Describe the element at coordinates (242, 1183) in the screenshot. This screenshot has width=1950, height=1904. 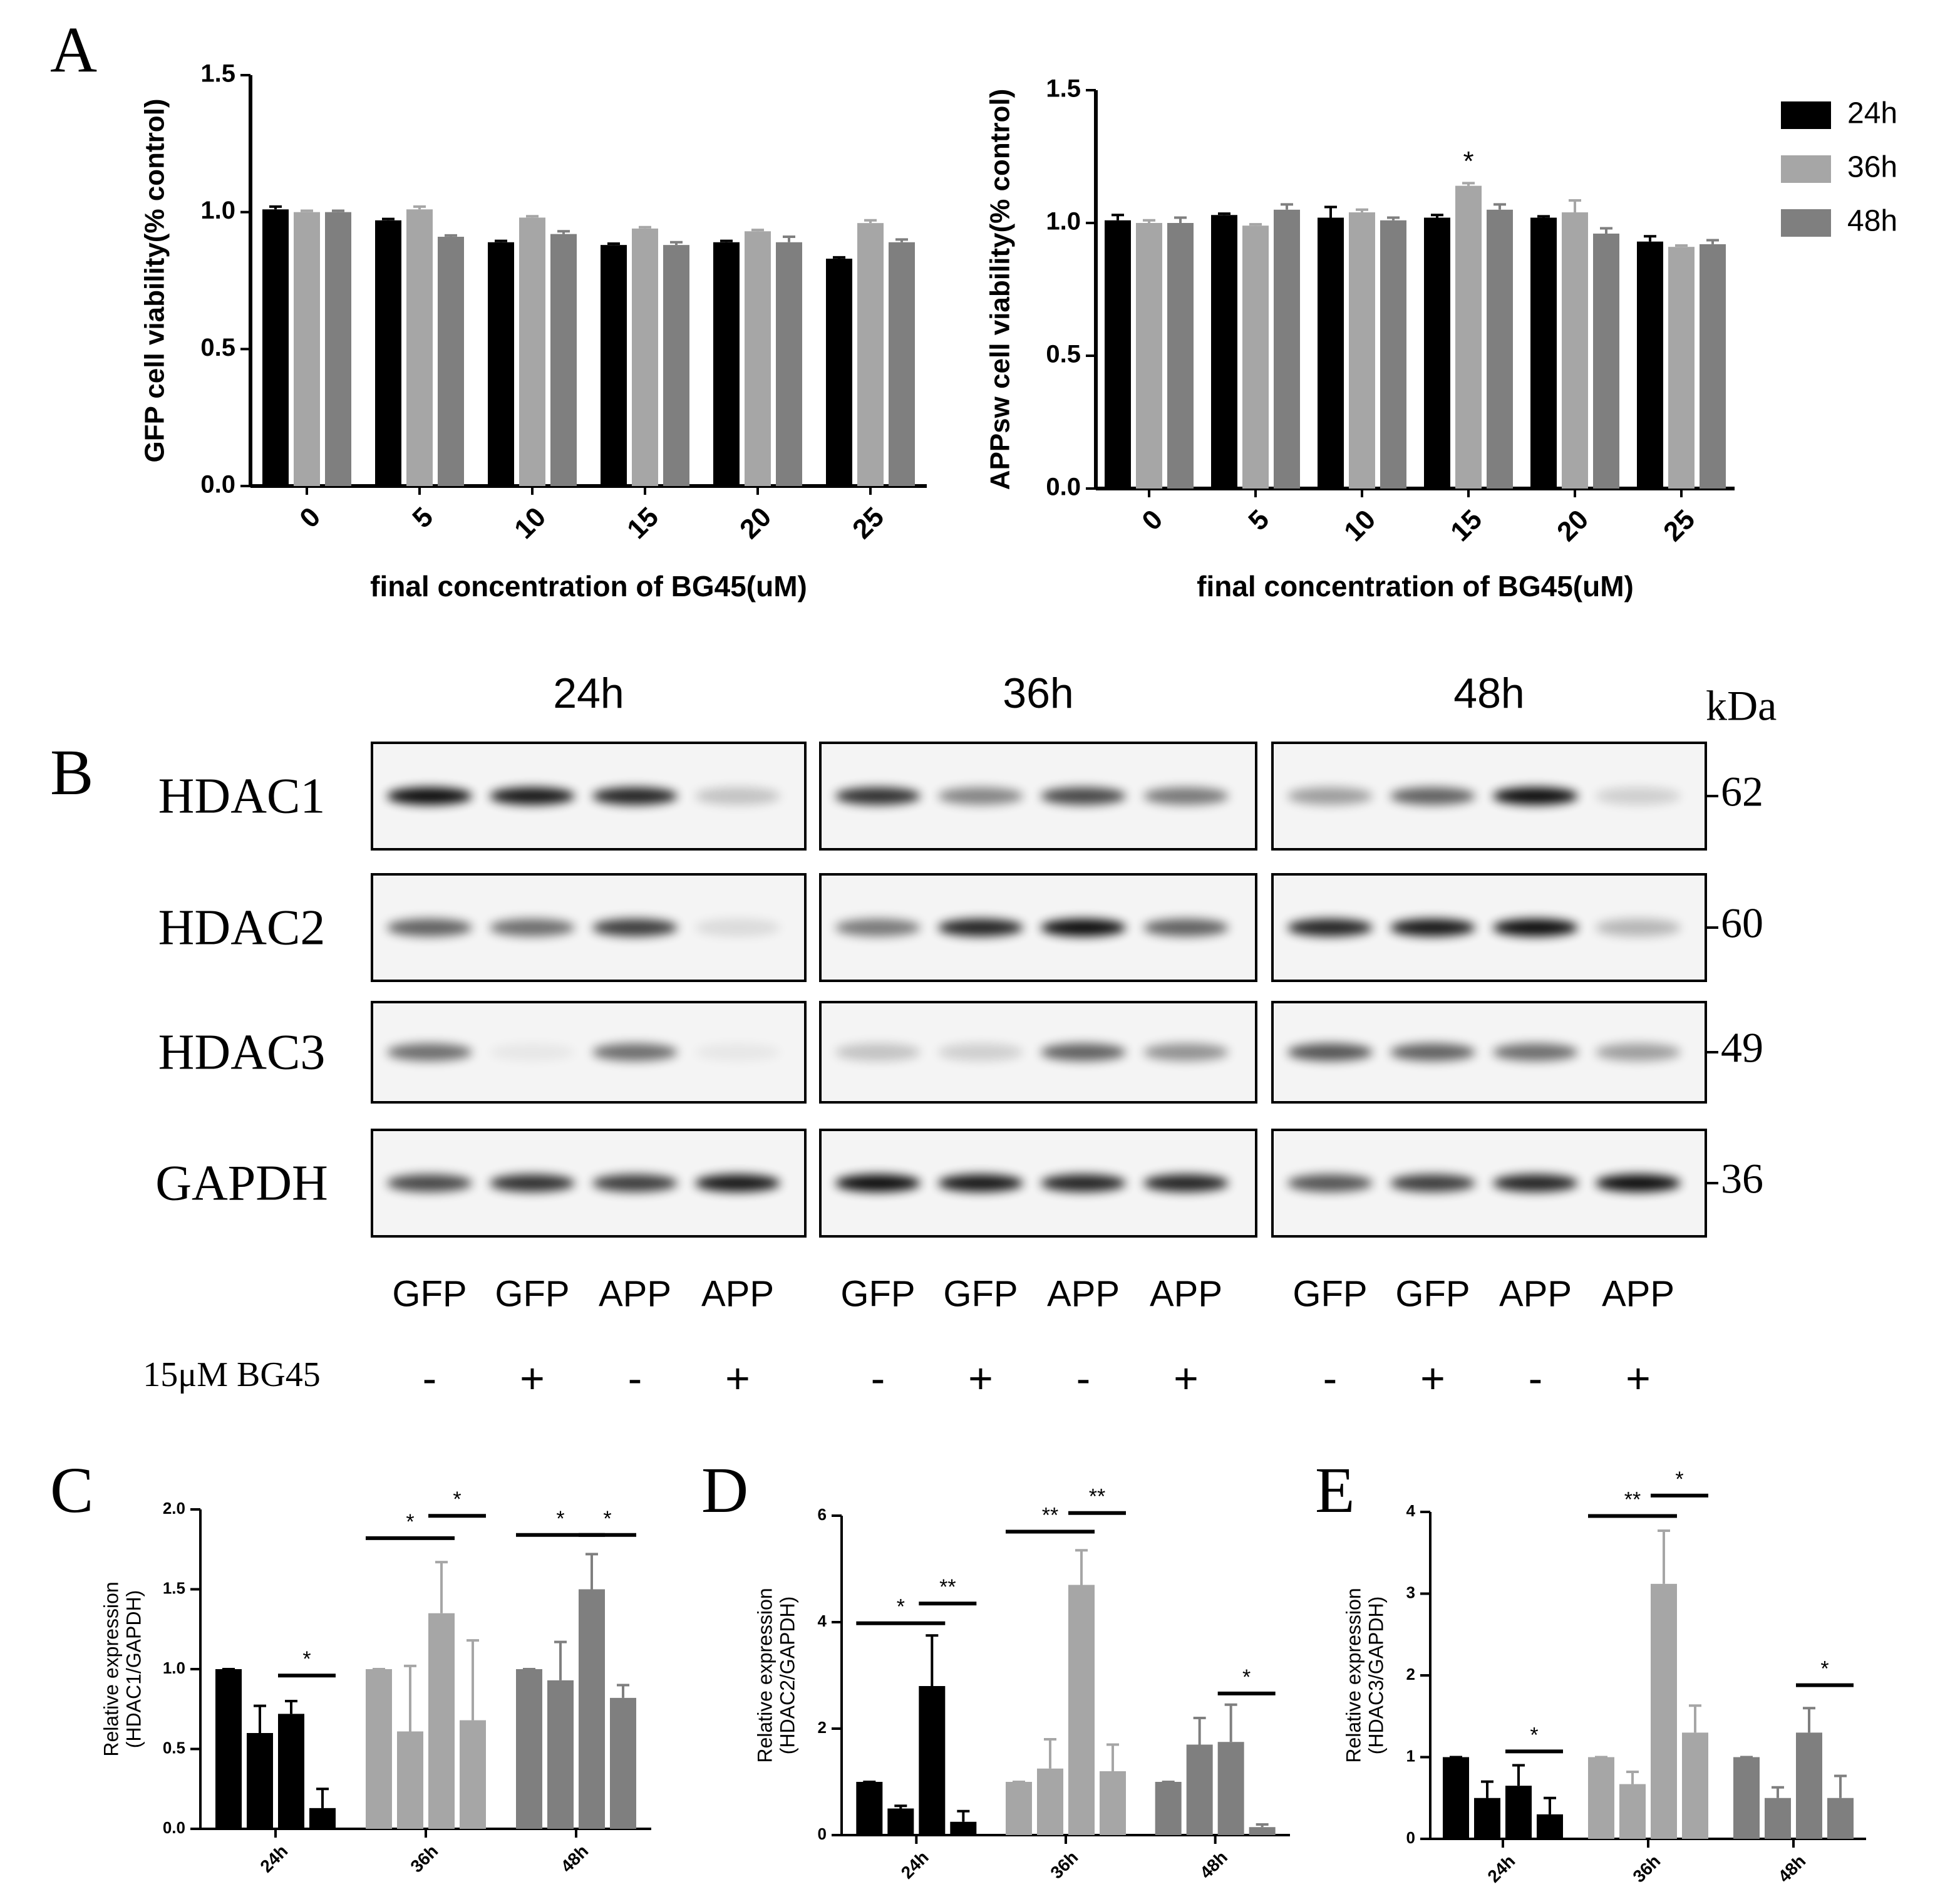
I see `protein-label: GAPDH` at that location.